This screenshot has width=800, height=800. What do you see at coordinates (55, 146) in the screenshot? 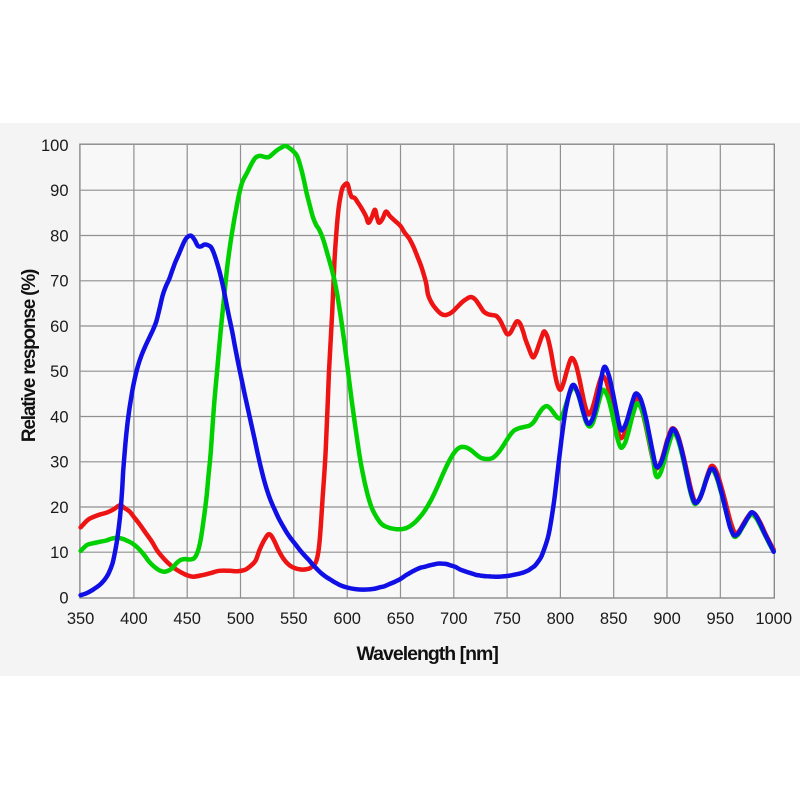
I see `svg-text: 100` at bounding box center [55, 146].